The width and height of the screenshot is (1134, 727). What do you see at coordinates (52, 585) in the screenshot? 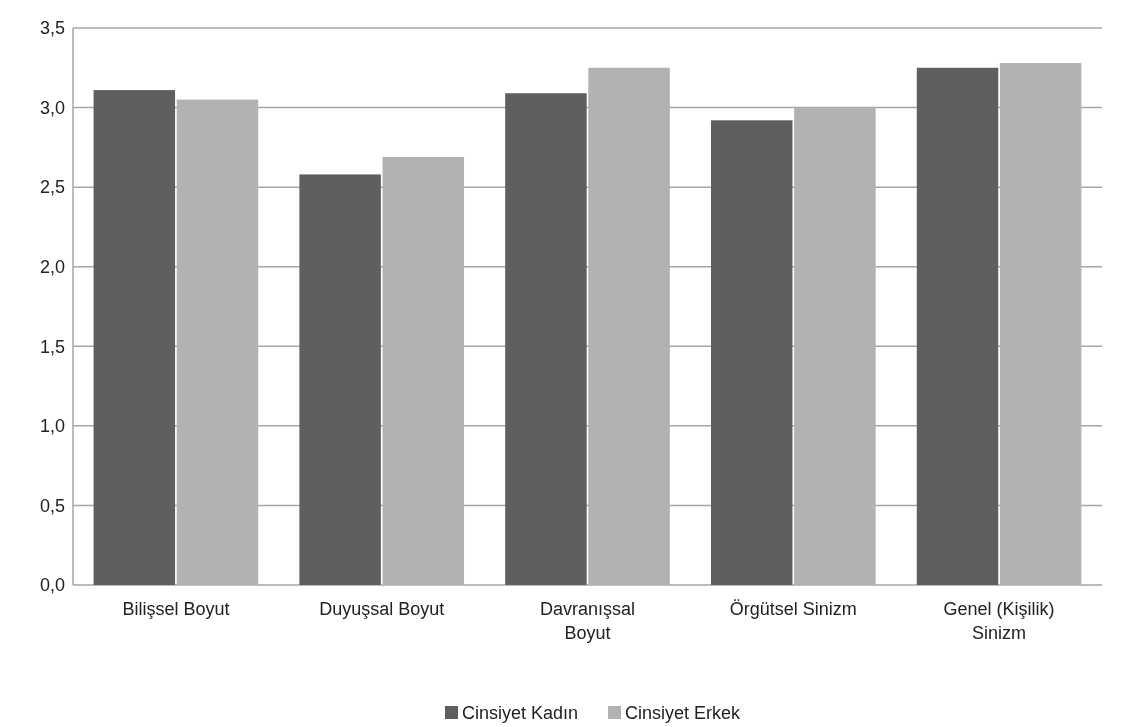
I see `y-tick-label: 0,0` at bounding box center [52, 585].